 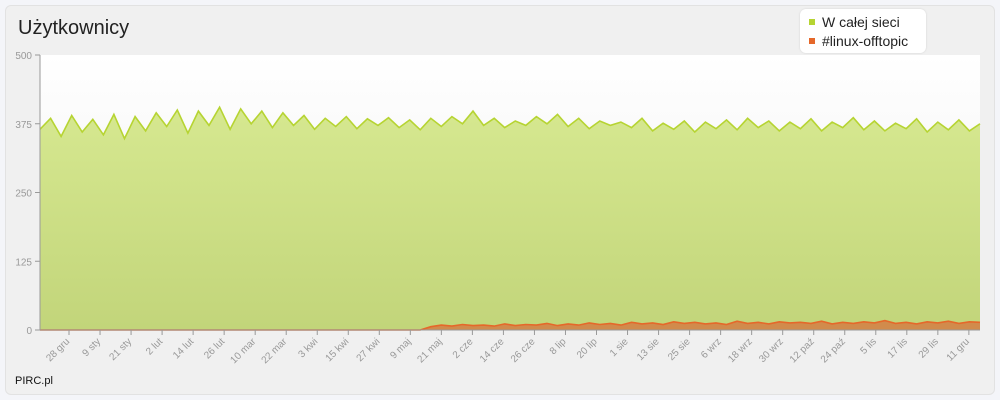 What do you see at coordinates (648, 349) in the screenshot?
I see `x-tick-label: 13 sie` at bounding box center [648, 349].